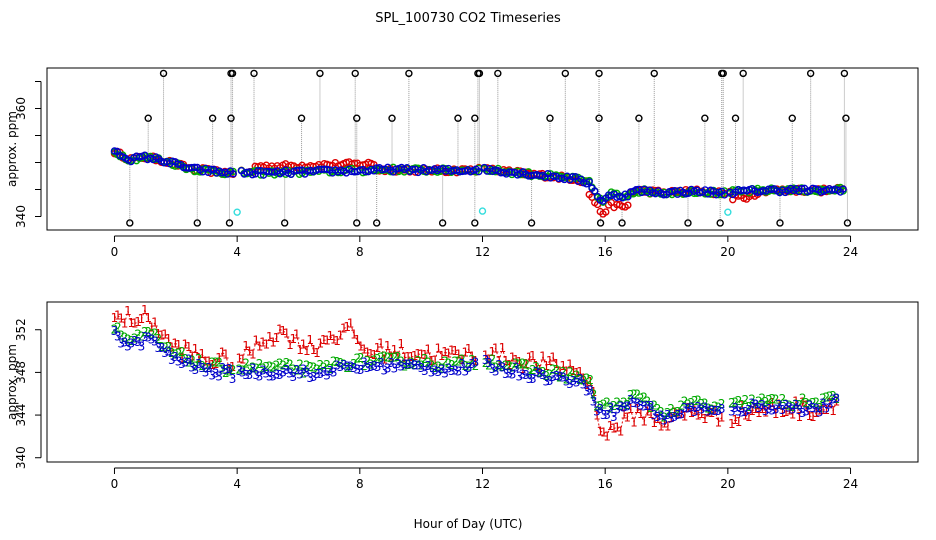 This screenshot has height=540, width=936. Describe the element at coordinates (212, 118) in the screenshot. I see `mid-spike-point` at that location.